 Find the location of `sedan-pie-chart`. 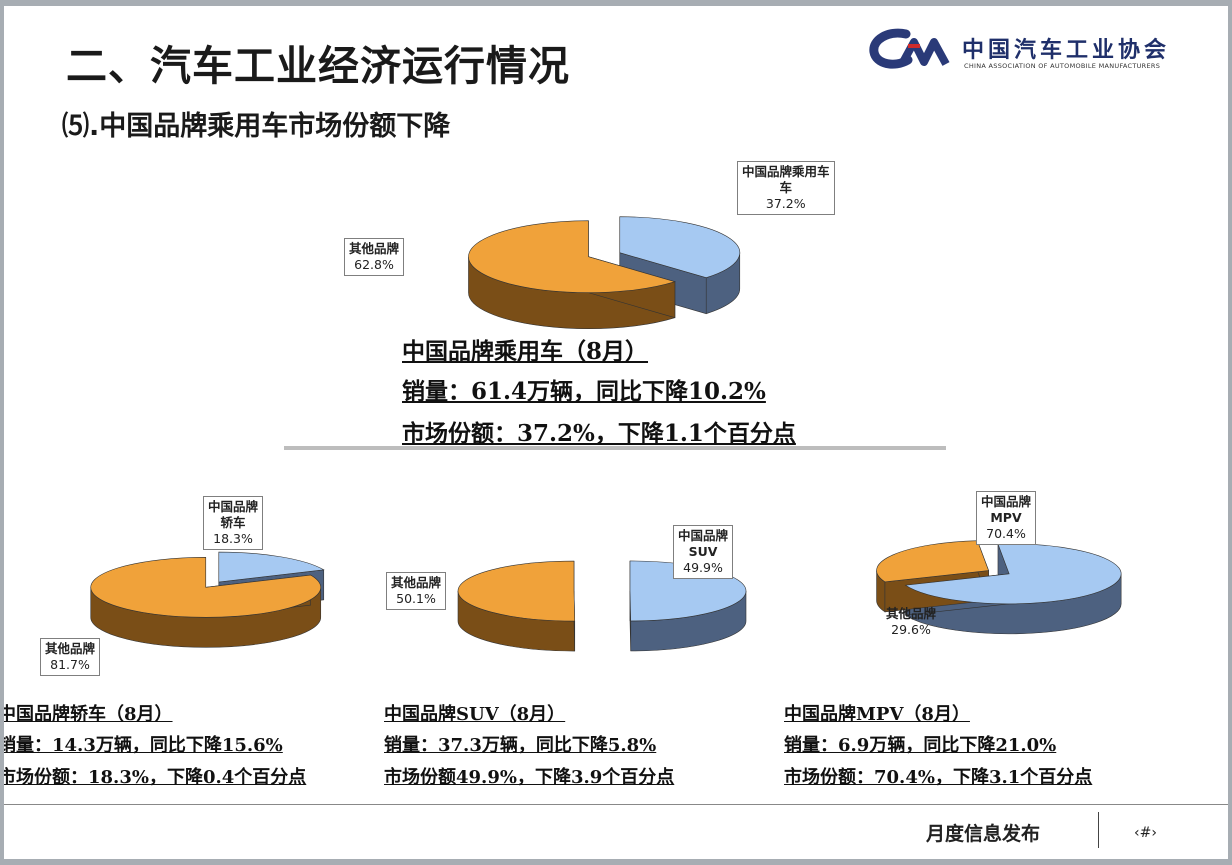

sedan-pie-chart is located at coordinates (207, 599).